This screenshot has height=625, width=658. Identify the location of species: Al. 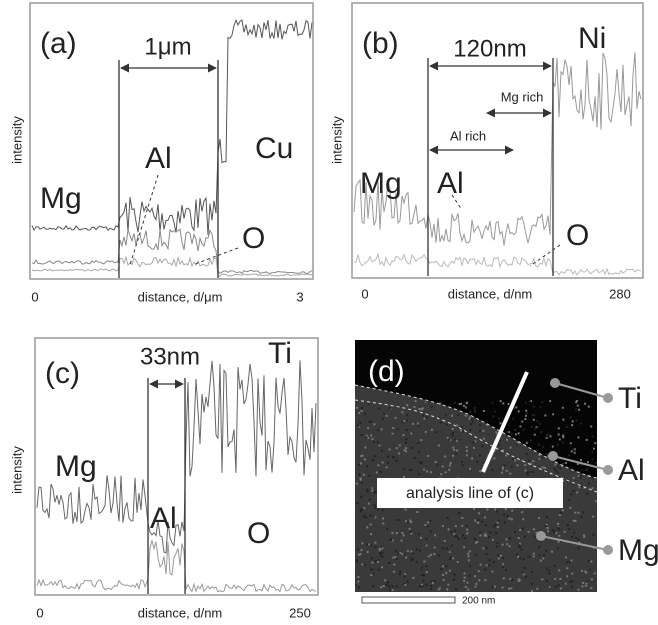
(158, 158).